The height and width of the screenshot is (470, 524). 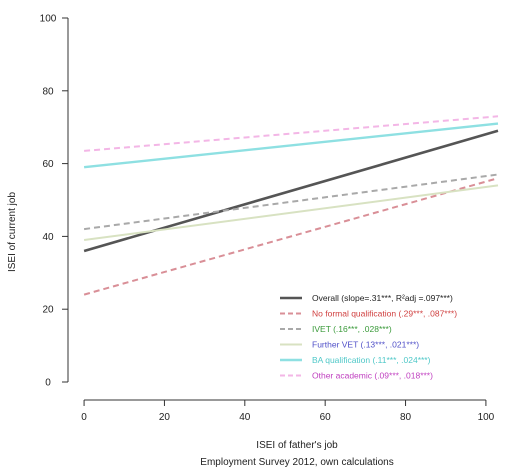 I want to click on y-tick-label: 100, so click(x=48, y=19).